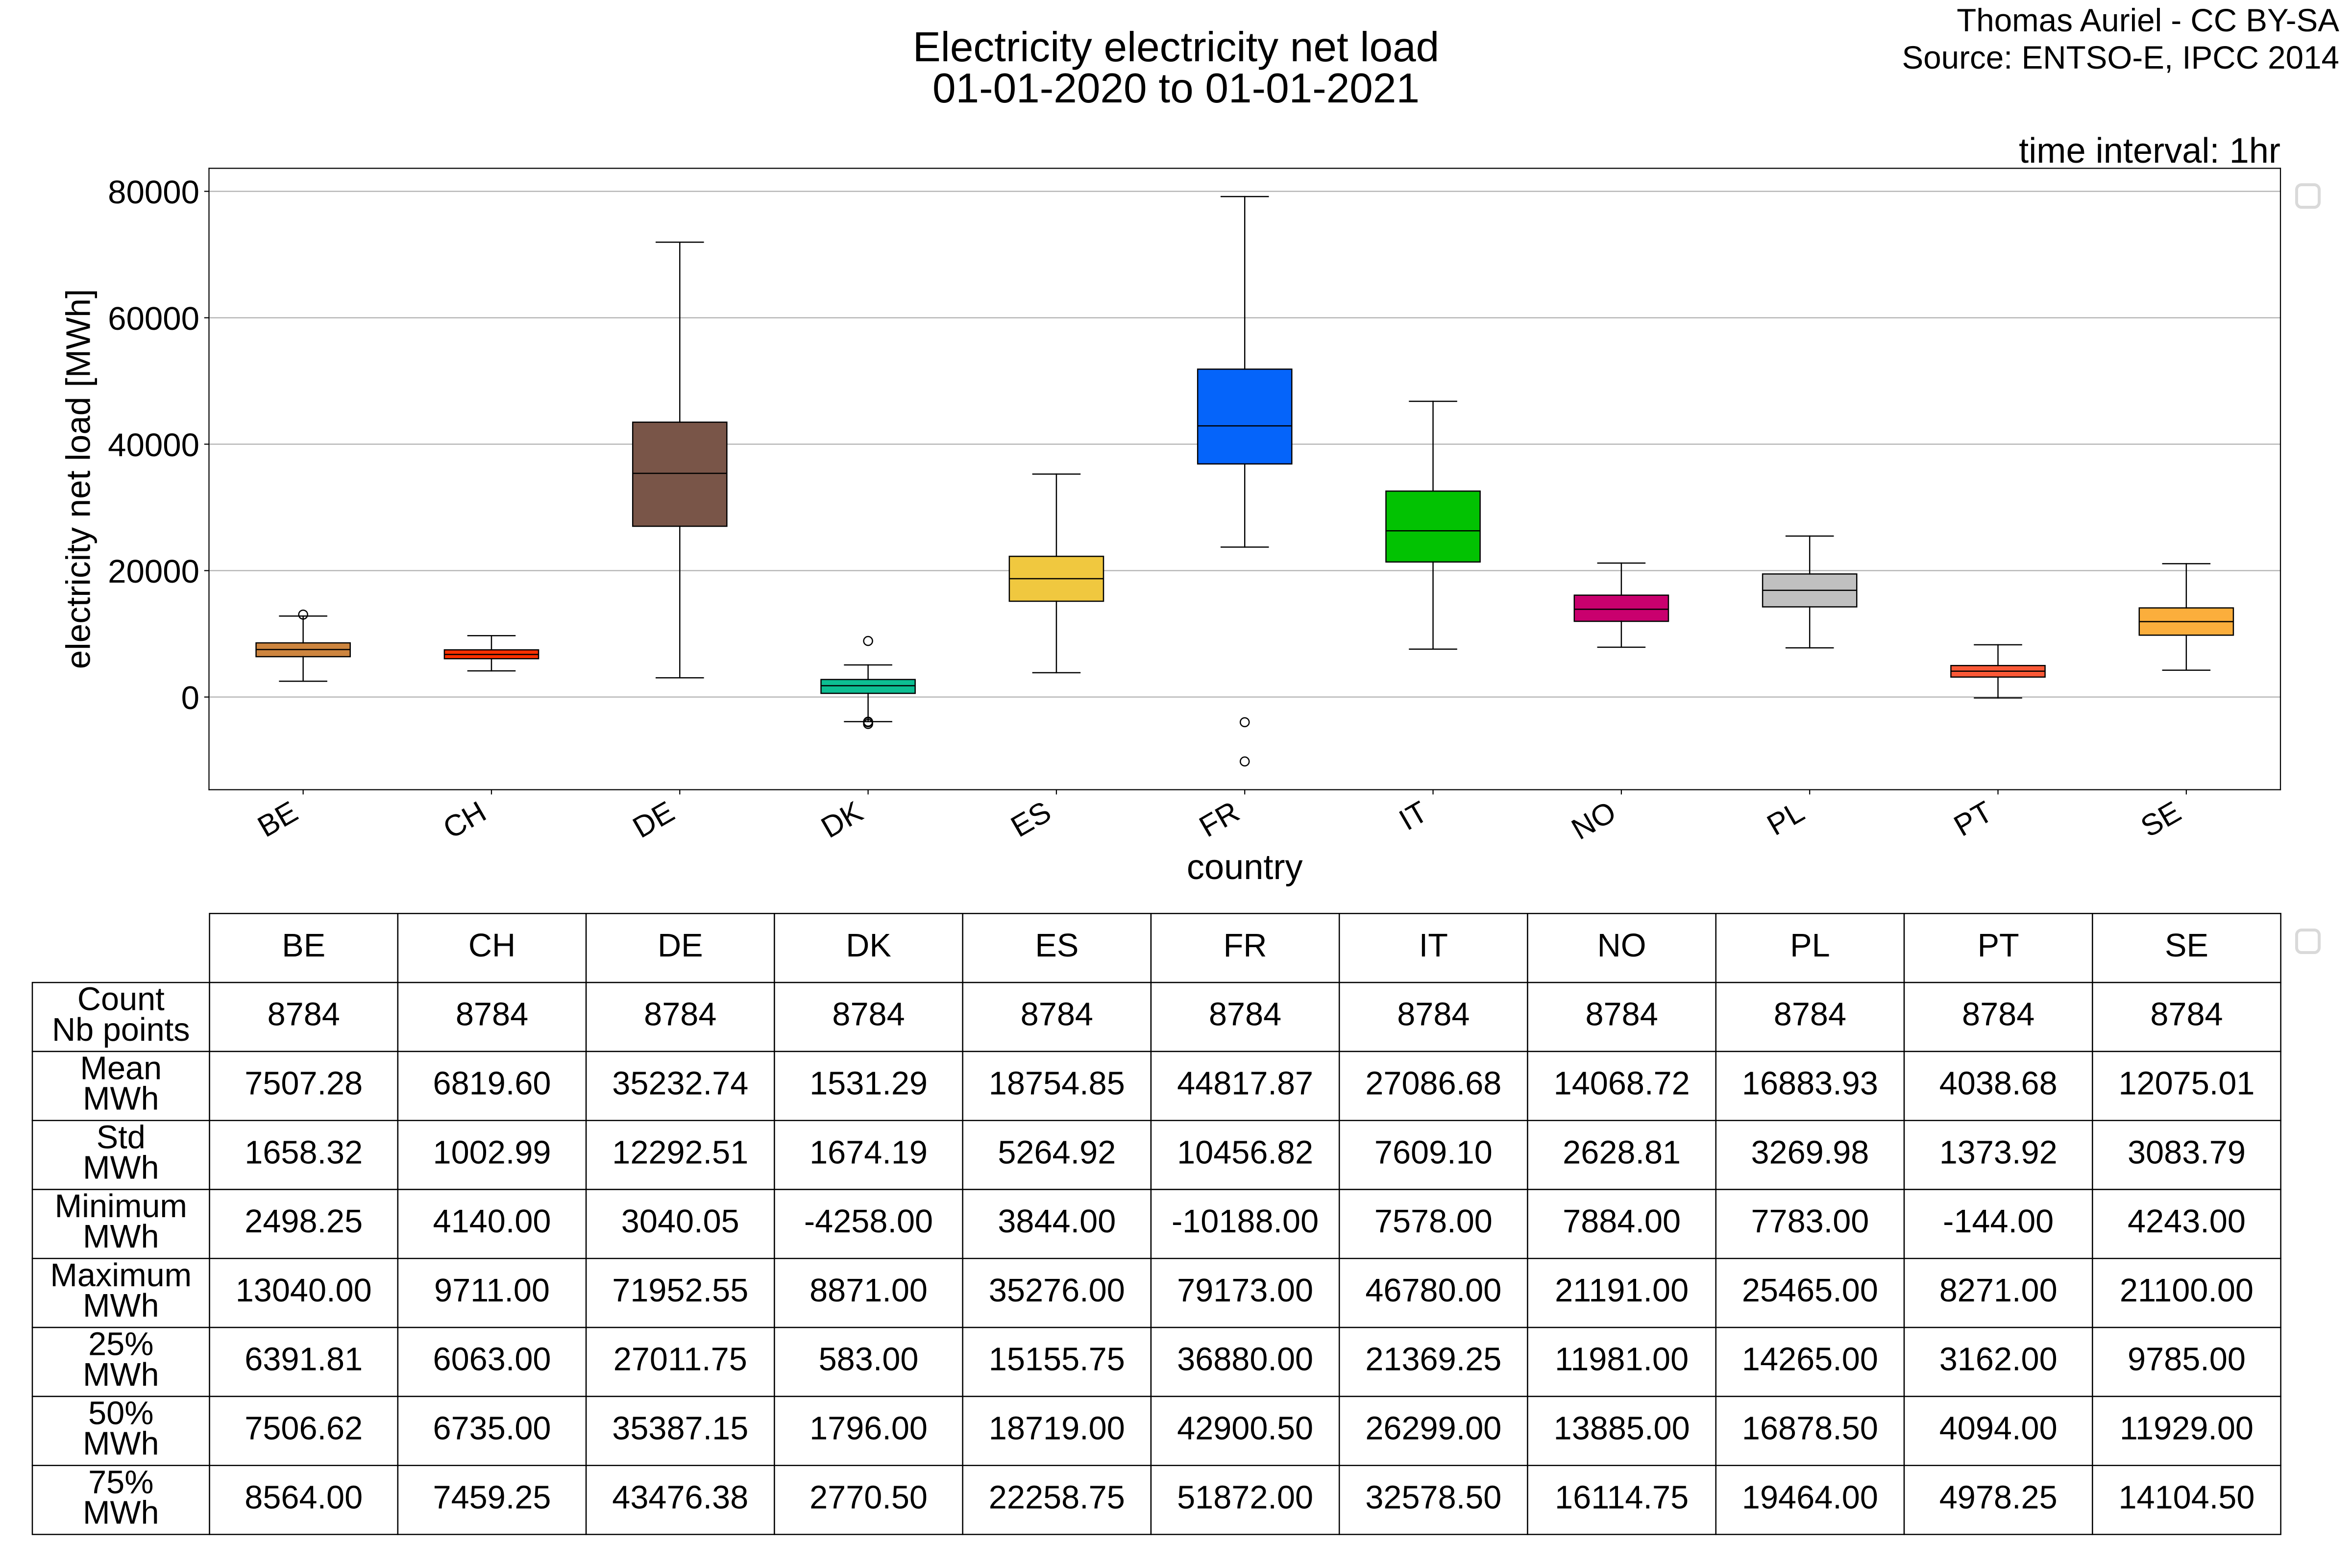  Describe the element at coordinates (1245, 1084) in the screenshot. I see `svg-text: 44817.87` at that location.